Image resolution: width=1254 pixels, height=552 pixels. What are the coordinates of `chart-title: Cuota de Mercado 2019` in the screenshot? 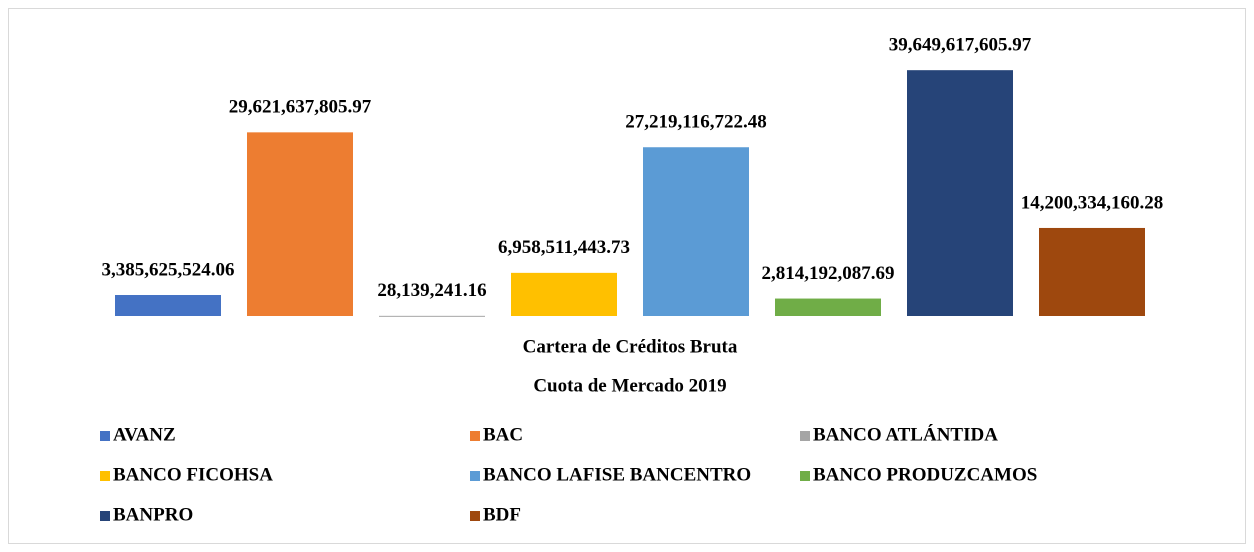 It's located at (629, 385).